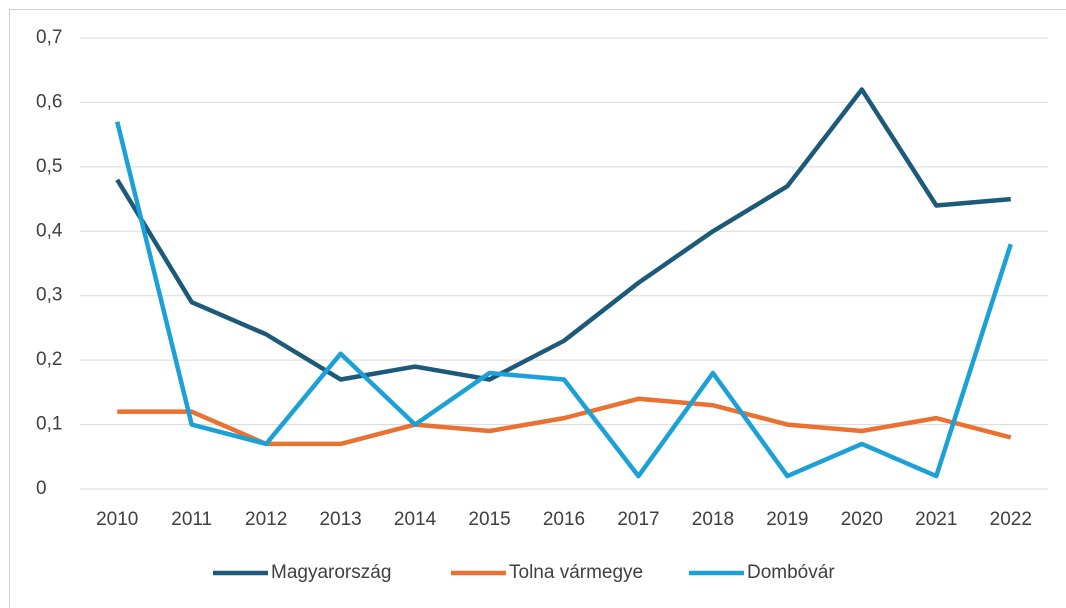 This screenshot has height=608, width=1066. I want to click on x-tick-label: 2020, so click(862, 519).